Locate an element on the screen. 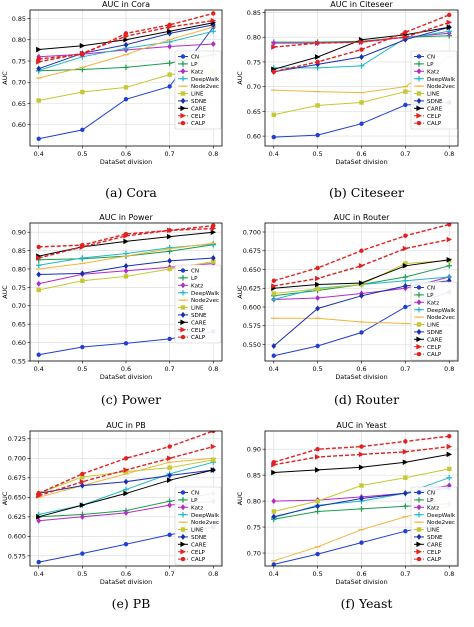  data-point-lp is located at coordinates (169, 63).